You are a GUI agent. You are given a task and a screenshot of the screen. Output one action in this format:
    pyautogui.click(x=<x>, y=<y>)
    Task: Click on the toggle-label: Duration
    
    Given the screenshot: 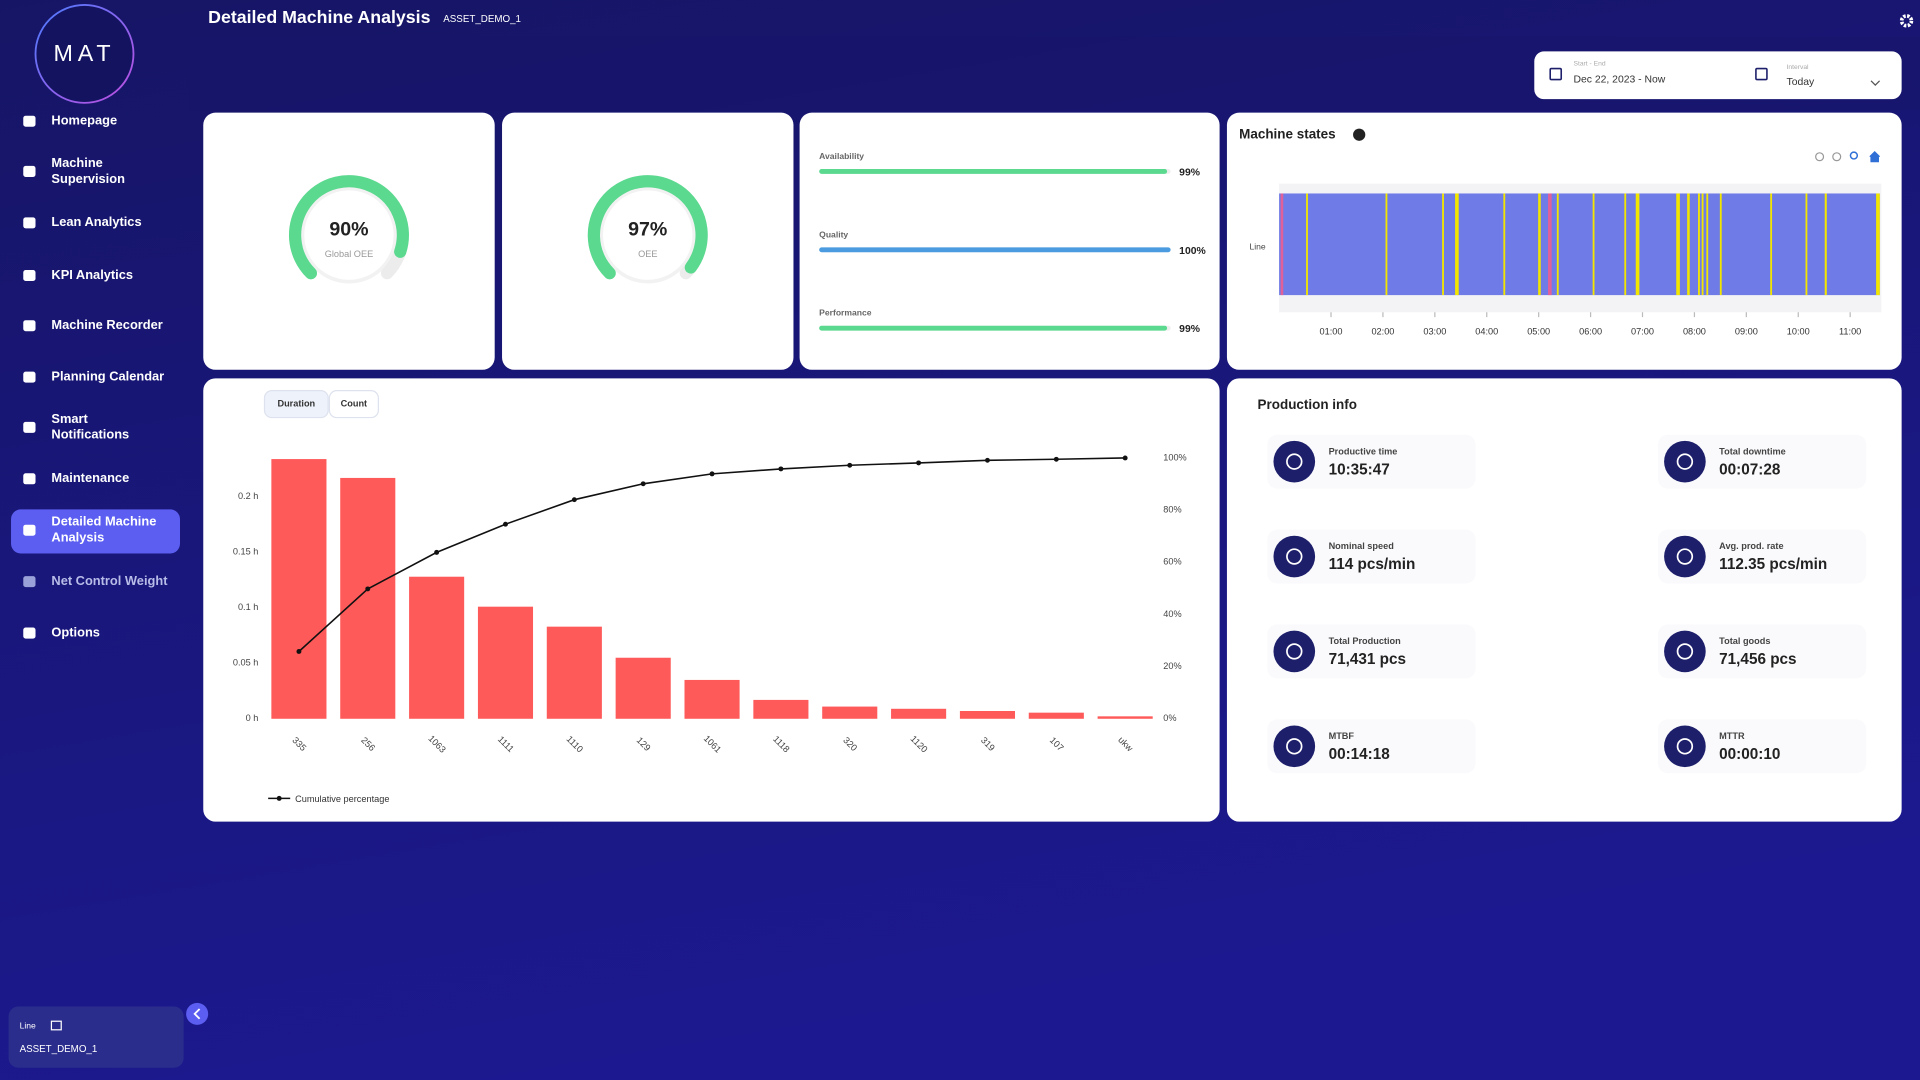 What is the action you would take?
    pyautogui.click(x=296, y=404)
    